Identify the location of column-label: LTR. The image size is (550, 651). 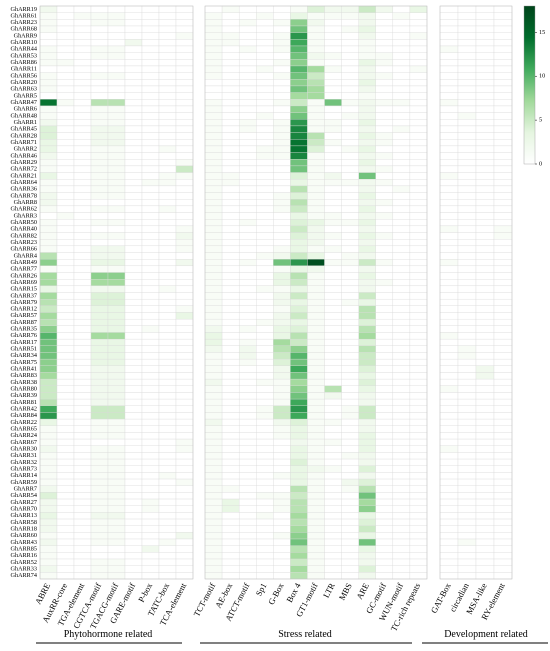
(329, 590).